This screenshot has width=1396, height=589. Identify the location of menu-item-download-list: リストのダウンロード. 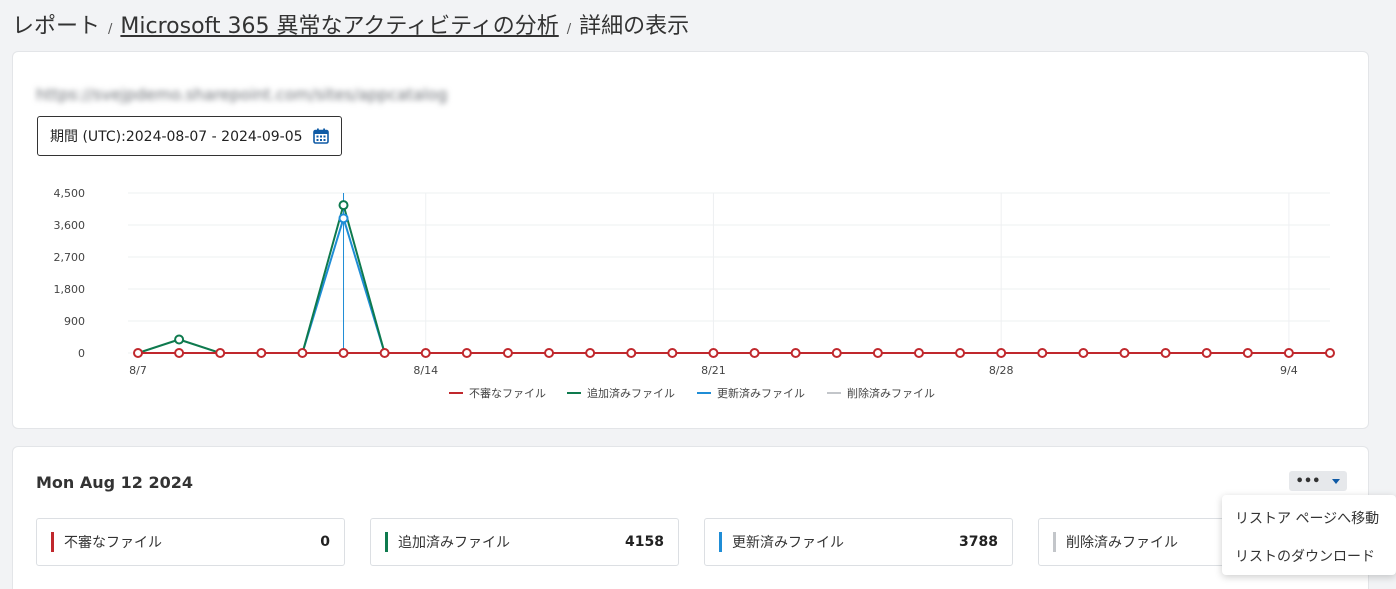
(1305, 557).